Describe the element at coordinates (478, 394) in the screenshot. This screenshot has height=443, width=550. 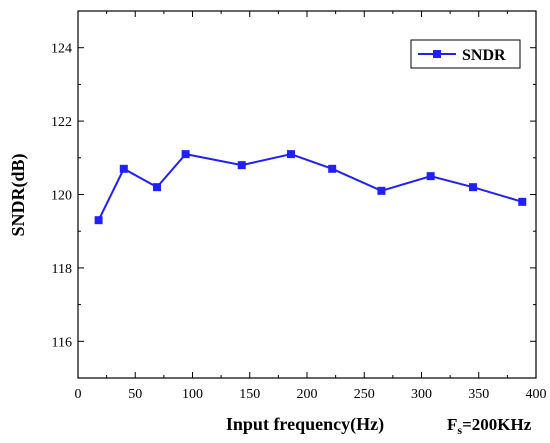
I see `x-tick-label: 350` at that location.